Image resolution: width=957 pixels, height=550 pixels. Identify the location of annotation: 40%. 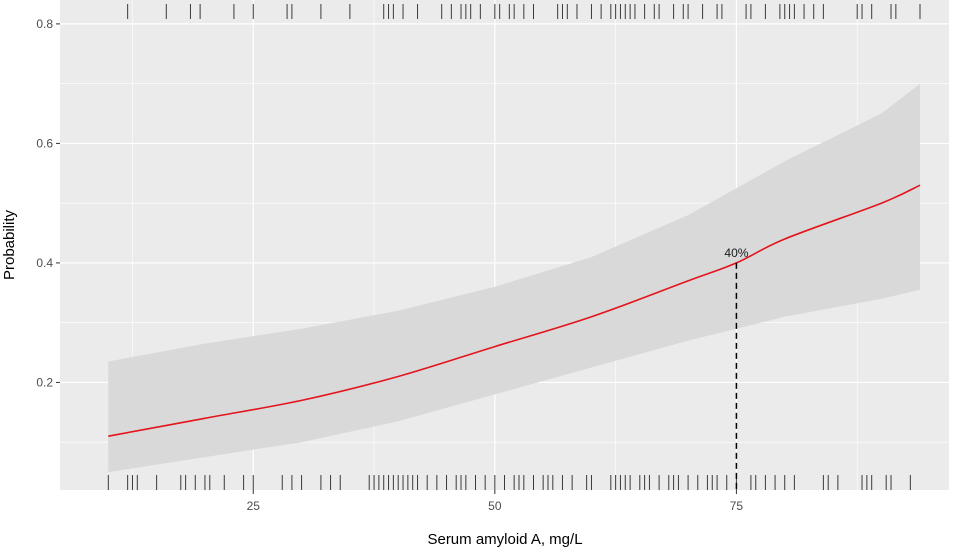
(736, 368).